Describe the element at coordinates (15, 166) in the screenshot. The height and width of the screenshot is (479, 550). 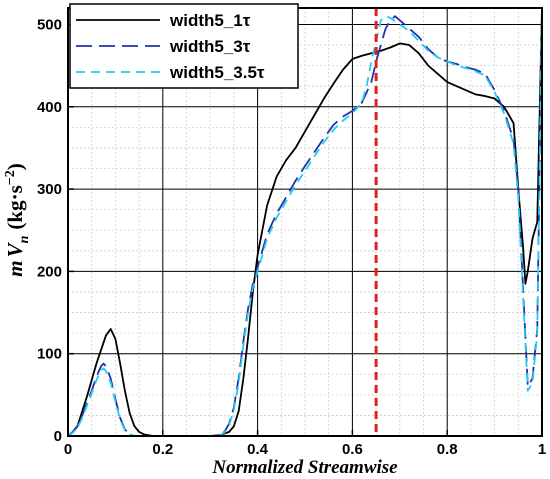
I see `y-label-unit-close: )` at that location.